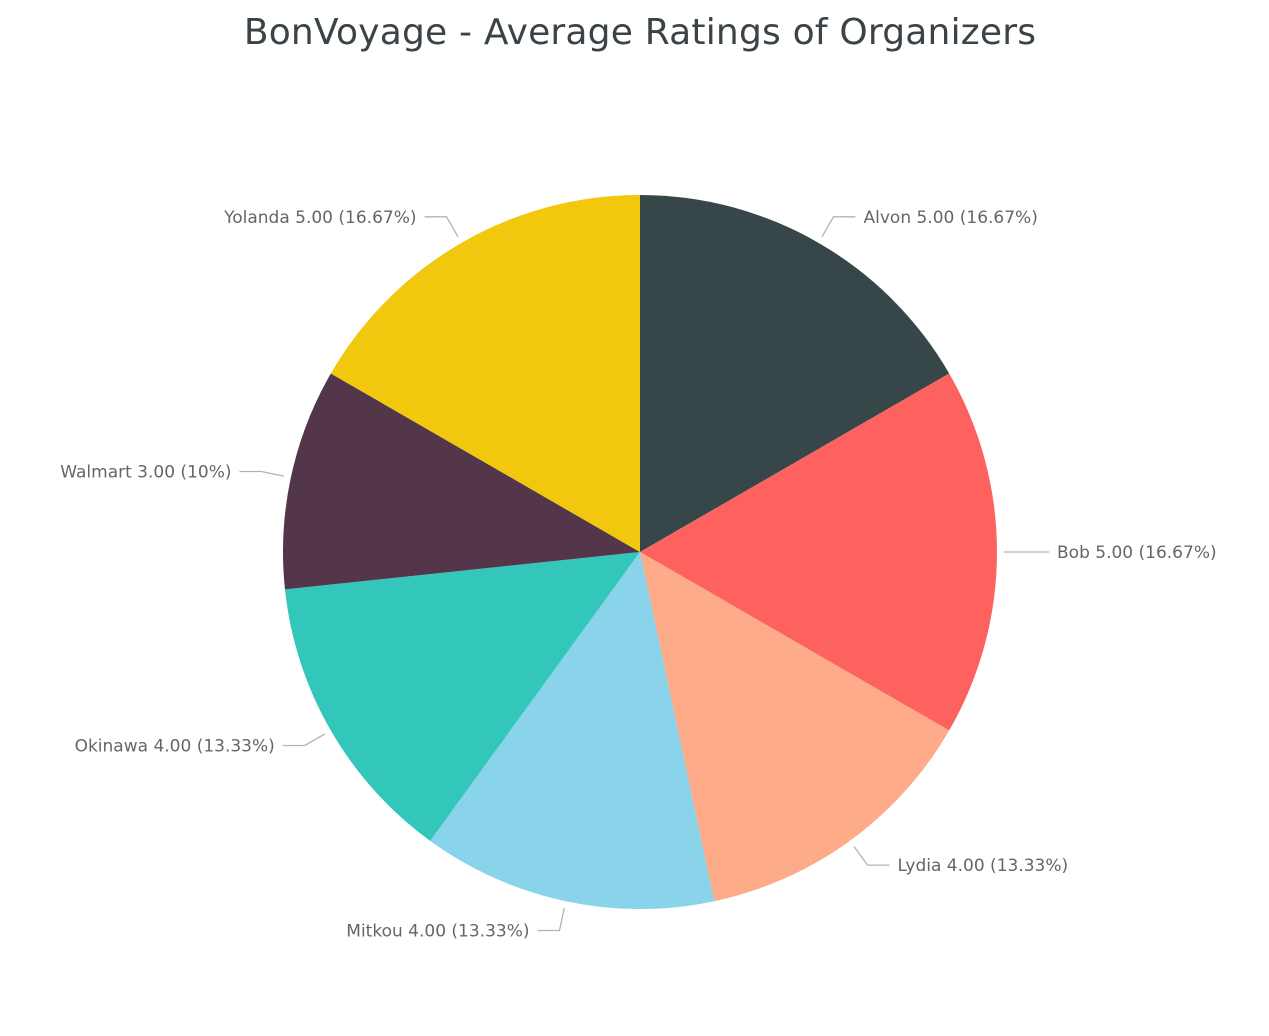 The image size is (1269, 1036). I want to click on slice-label-walmart: Walmart 3.00 (10%), so click(145, 473).